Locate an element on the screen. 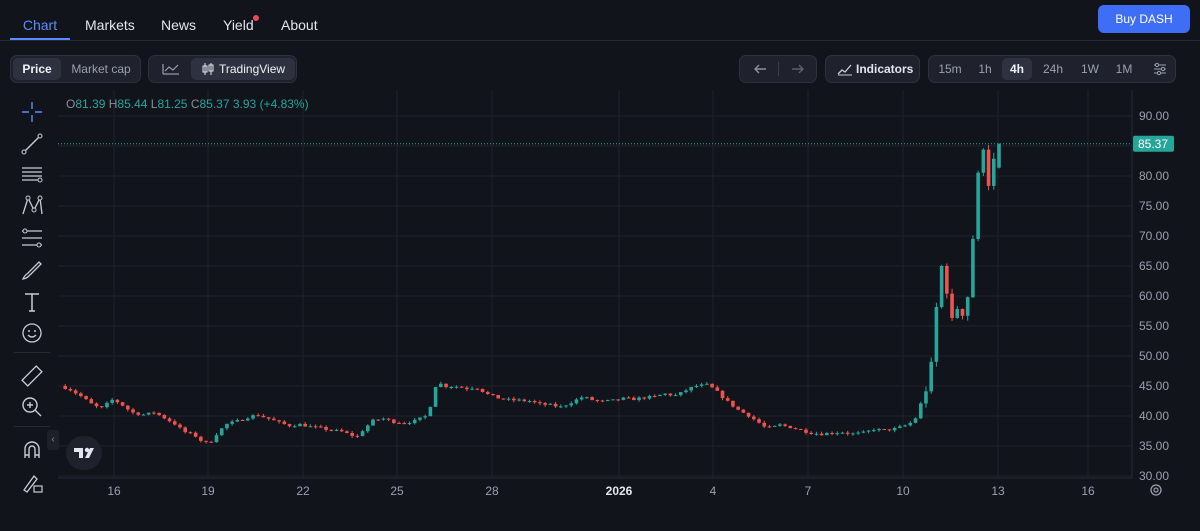 The height and width of the screenshot is (531, 1200). lock-drawing-icon is located at coordinates (32, 482).